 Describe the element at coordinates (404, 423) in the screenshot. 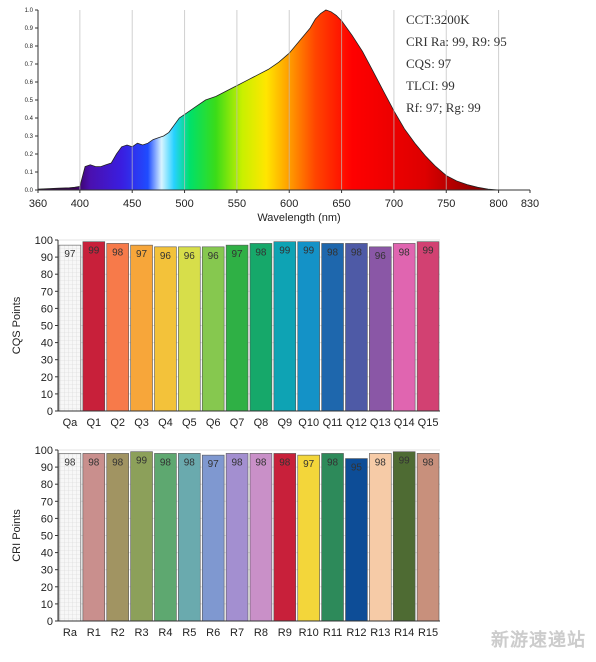

I see `cqs-category-label: Q14` at that location.